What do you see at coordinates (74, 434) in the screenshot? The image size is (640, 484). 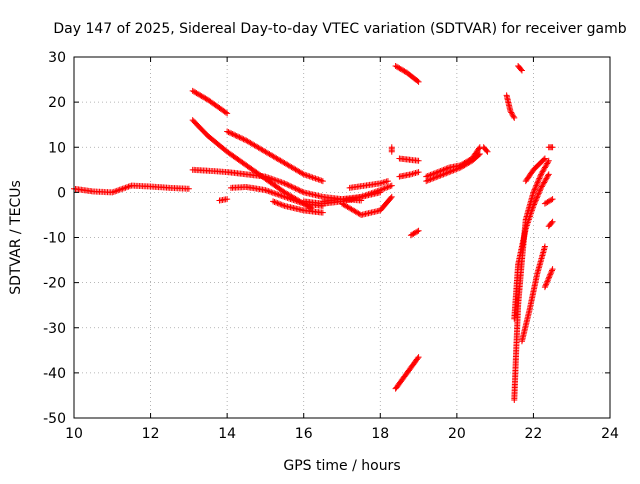 I see `x-tick-label-10: 10` at bounding box center [74, 434].